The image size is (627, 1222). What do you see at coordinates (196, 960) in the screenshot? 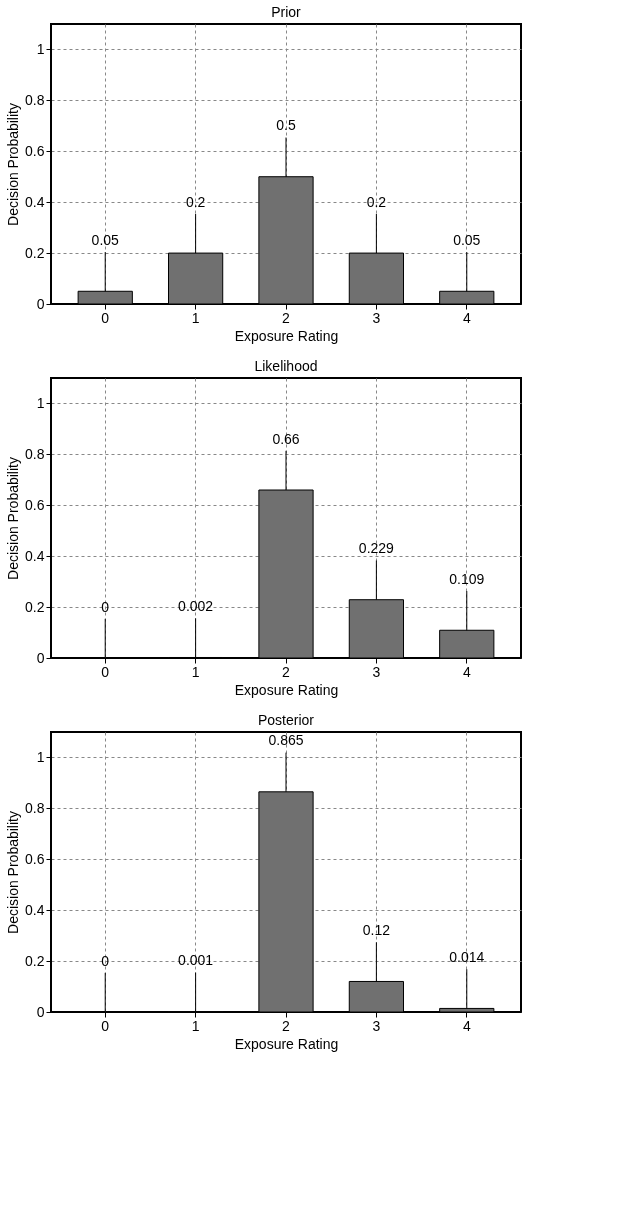
I see `data-label: 0.001` at bounding box center [196, 960].